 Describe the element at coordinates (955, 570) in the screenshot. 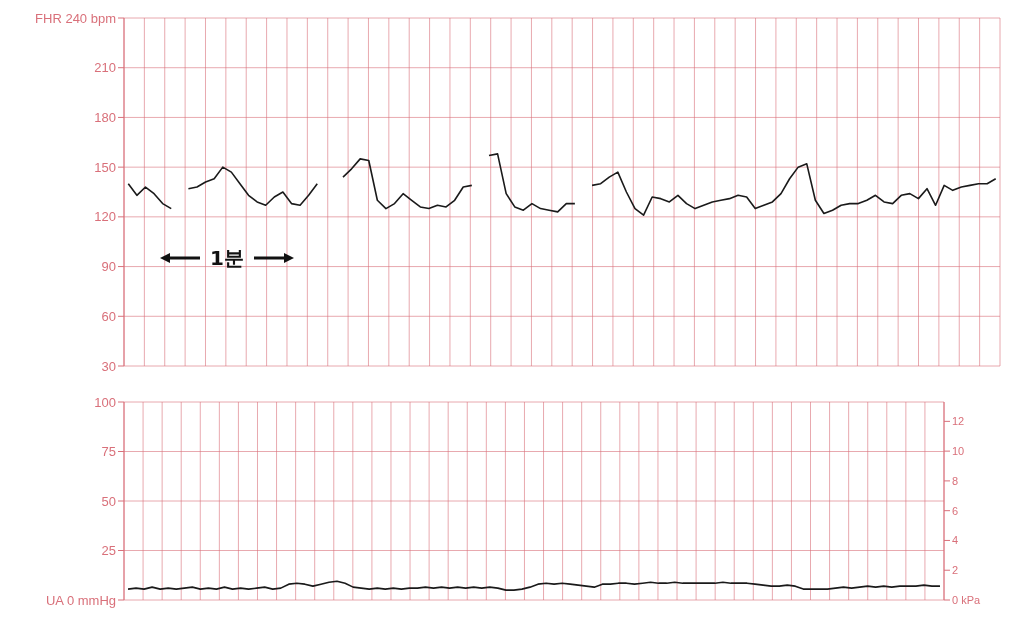

I see `y2-tick-label: 2` at that location.